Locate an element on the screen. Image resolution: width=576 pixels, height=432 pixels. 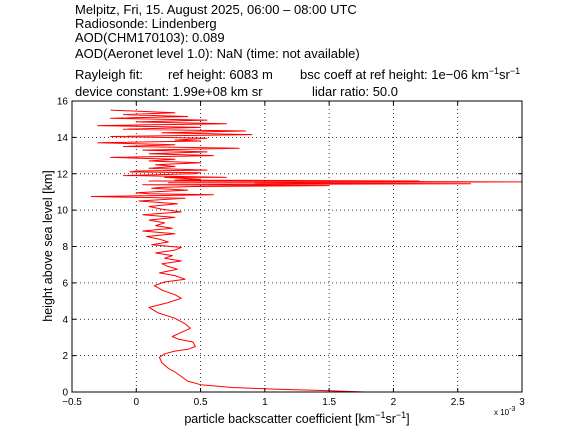
y-tick-label: 0 is located at coordinates (65, 393).